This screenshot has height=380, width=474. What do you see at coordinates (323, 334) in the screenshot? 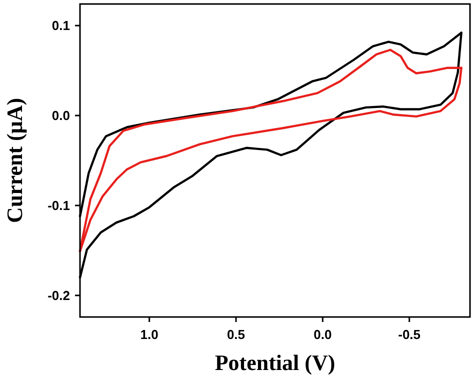
I see `x-tick-label: 0.0` at bounding box center [323, 334].